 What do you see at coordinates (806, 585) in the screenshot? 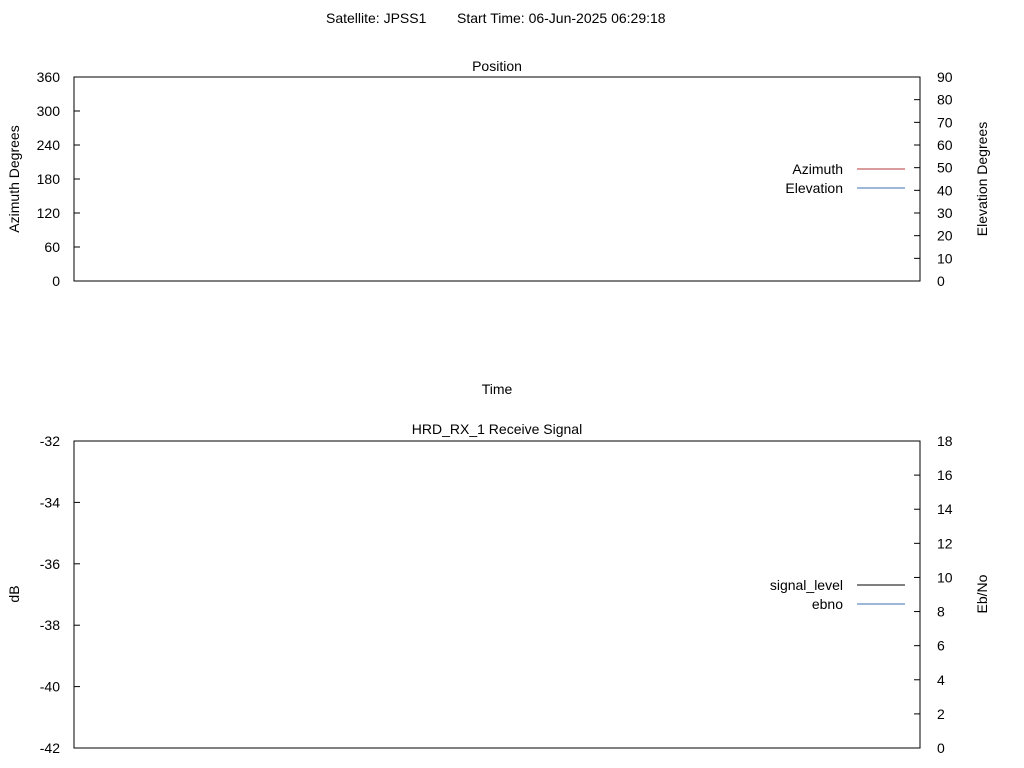
I see `legend-signal-level-label: signal_level` at bounding box center [806, 585].